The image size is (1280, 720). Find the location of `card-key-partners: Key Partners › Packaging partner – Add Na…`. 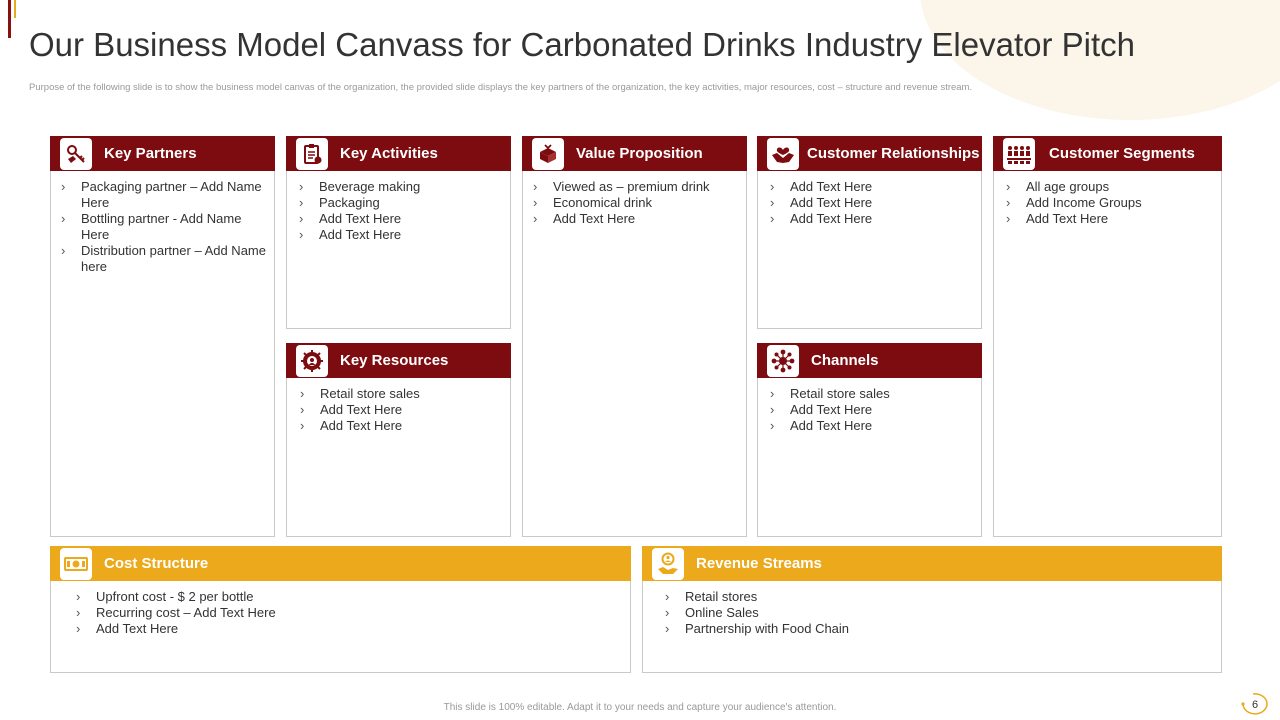

card-key-partners: Key Partners › Packaging partner – Add Na… is located at coordinates (162, 336).